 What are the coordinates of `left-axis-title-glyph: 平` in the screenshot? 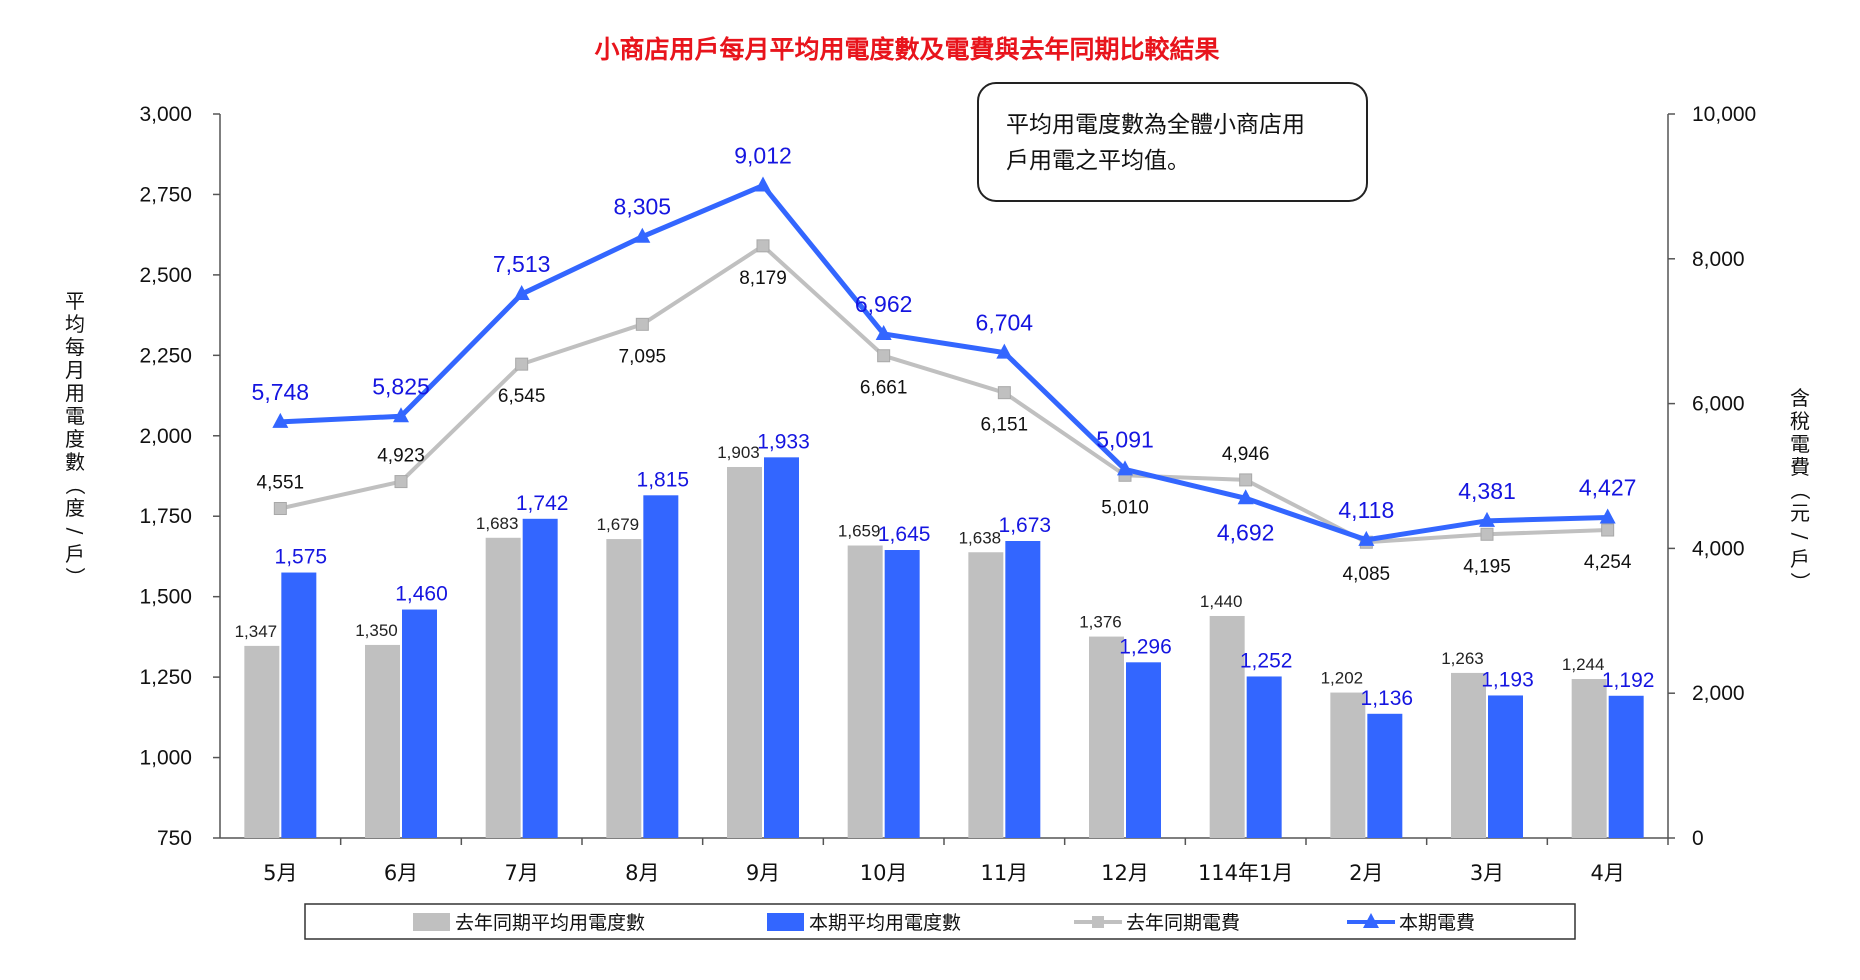 It's located at (75, 301).